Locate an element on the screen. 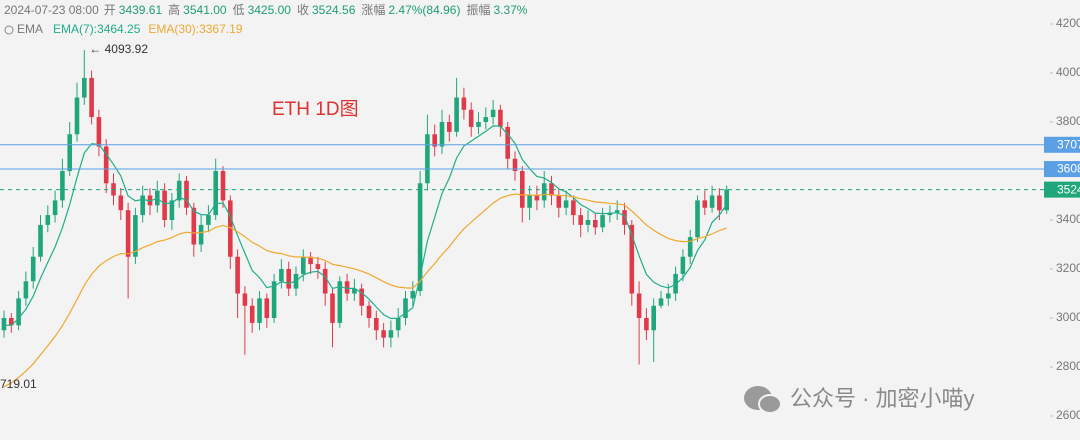 This screenshot has height=440, width=1080. legend-title: EMA is located at coordinates (30, 29).